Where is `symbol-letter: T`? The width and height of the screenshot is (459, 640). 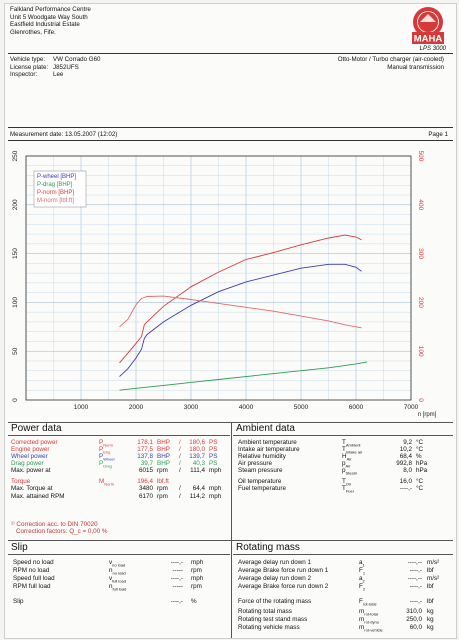
symbol-letter: T is located at coordinates (344, 488).